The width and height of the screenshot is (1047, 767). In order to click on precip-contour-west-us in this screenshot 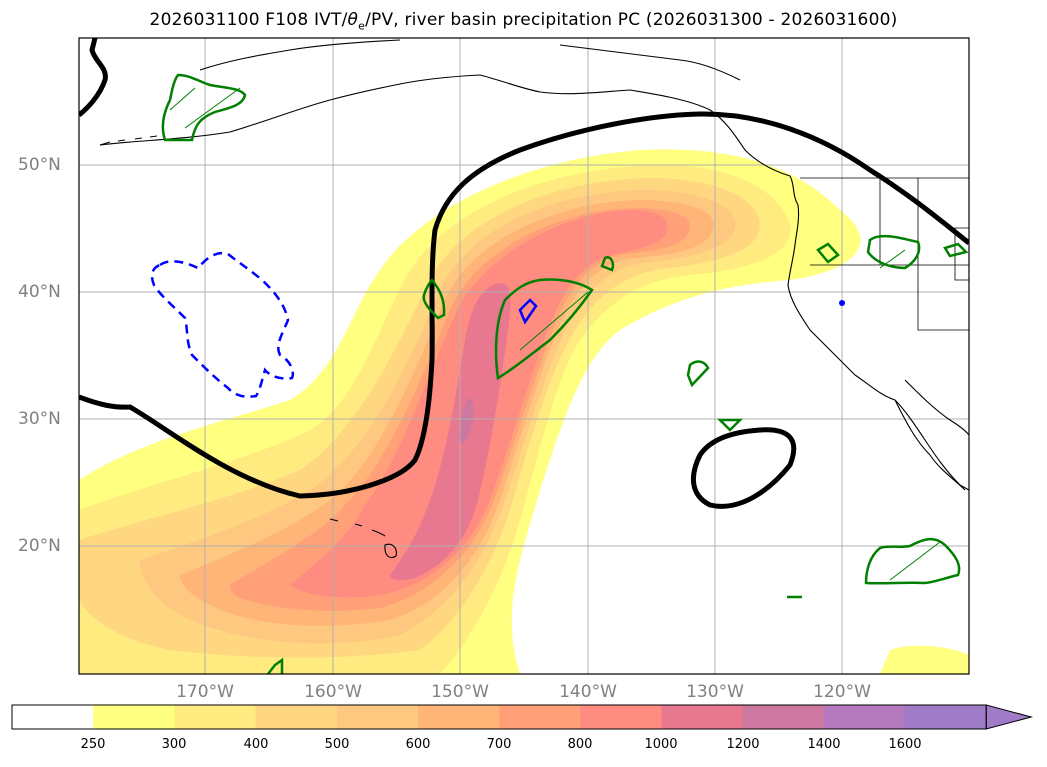, I will do `click(892, 252)`.